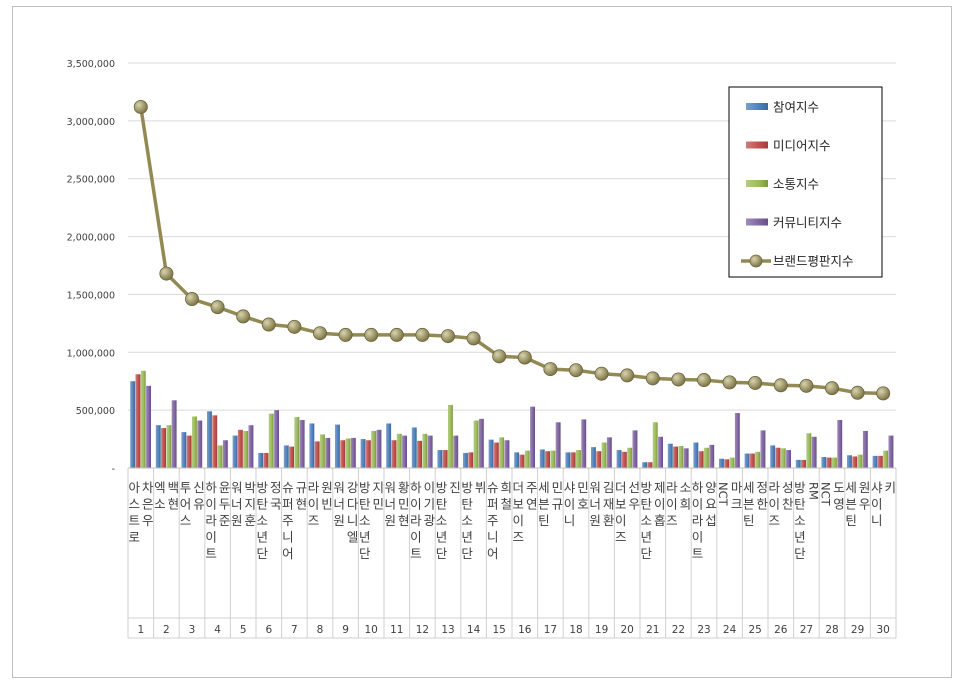  I want to click on x-rank-label: 7, so click(294, 630).